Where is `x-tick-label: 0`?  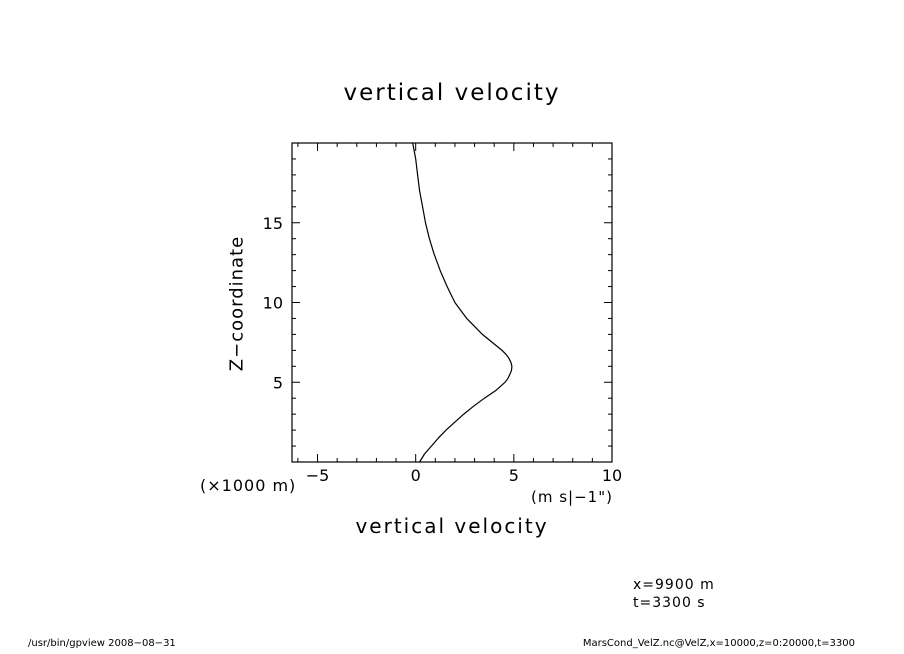
x-tick-label: 0 is located at coordinates (416, 475).